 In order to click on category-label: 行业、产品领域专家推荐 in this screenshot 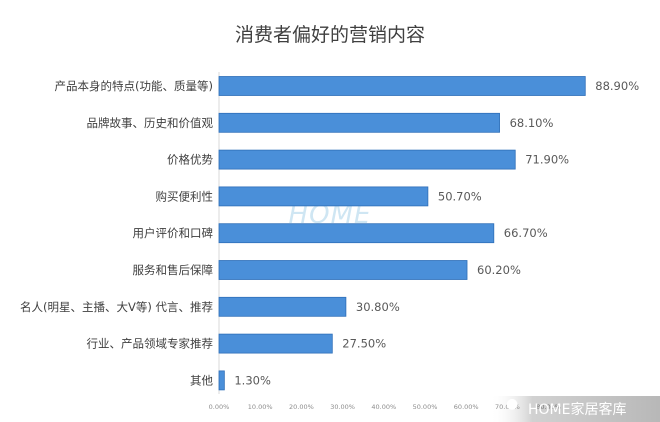, I will do `click(150, 344)`.